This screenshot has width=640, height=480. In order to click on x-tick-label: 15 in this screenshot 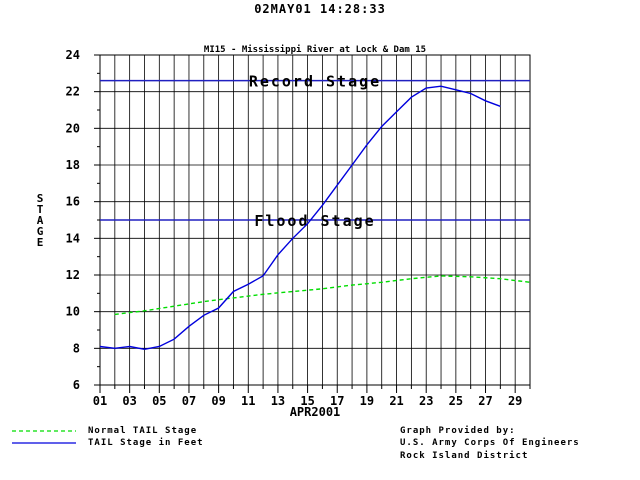, I will do `click(307, 401)`.